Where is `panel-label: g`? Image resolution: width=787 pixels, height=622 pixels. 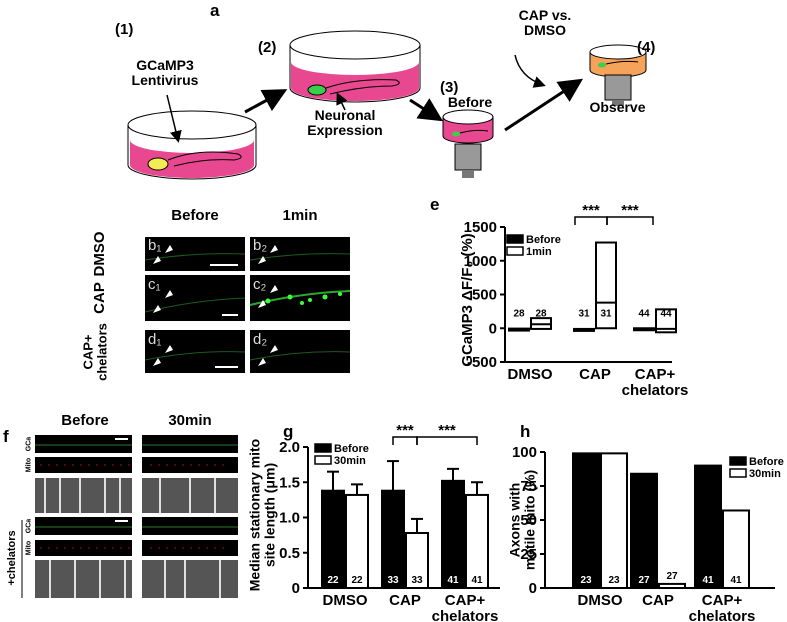 panel-label: g is located at coordinates (288, 431).